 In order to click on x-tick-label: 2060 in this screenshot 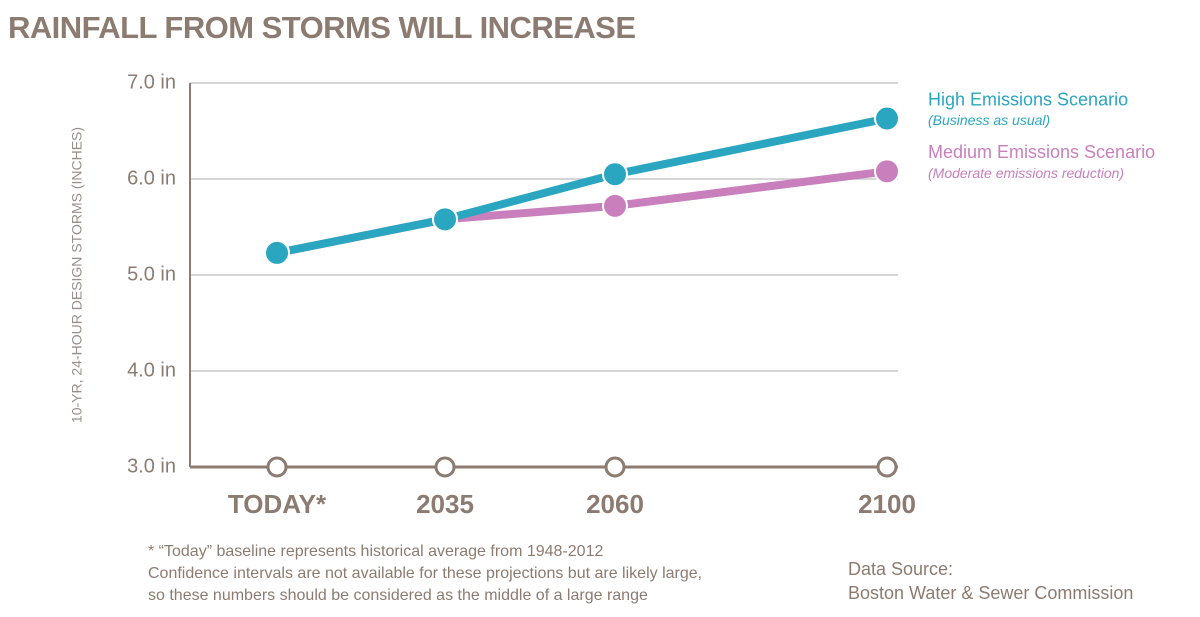, I will do `click(615, 504)`.